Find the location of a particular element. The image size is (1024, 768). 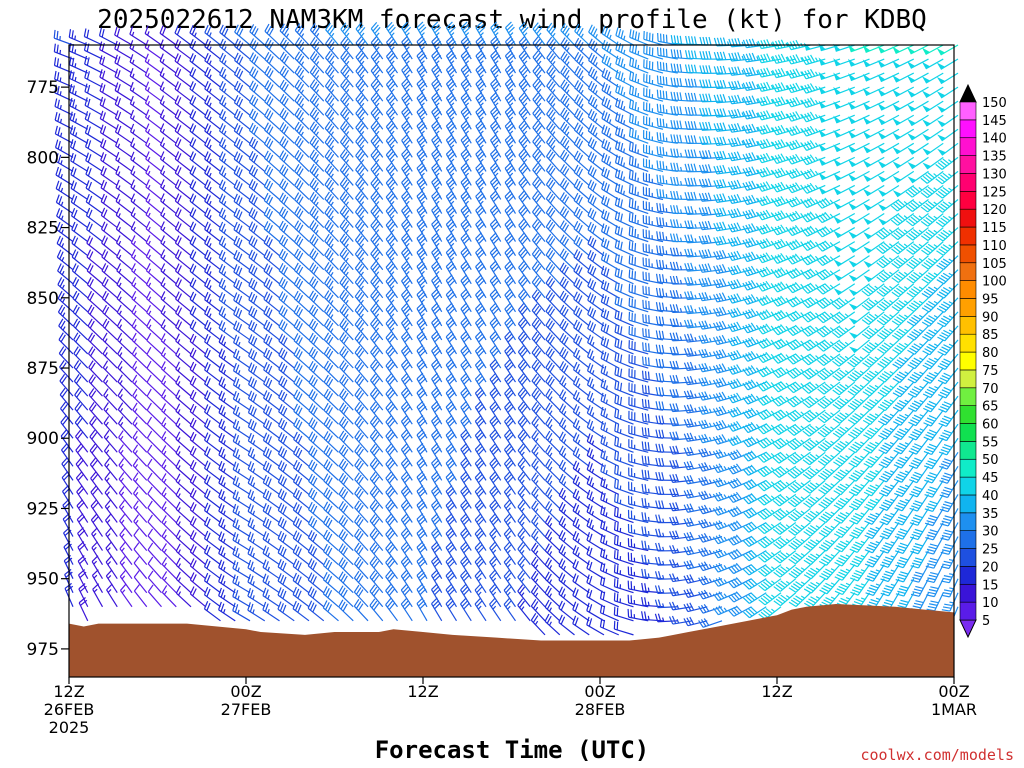

colorbar-max-arrow is located at coordinates (968, 93).